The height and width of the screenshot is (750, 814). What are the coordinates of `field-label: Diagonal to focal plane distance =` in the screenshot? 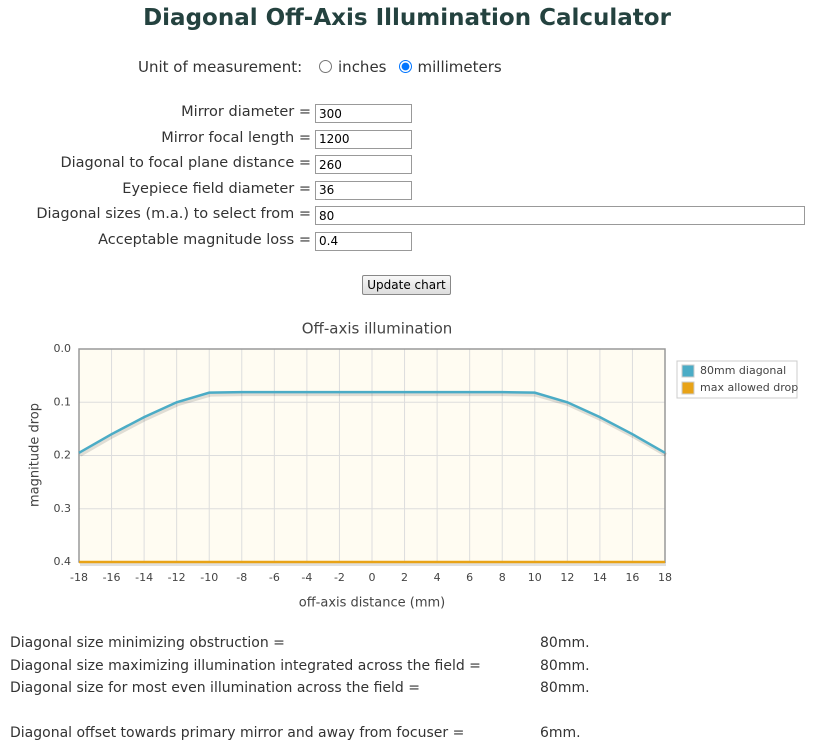 It's located at (185, 163).